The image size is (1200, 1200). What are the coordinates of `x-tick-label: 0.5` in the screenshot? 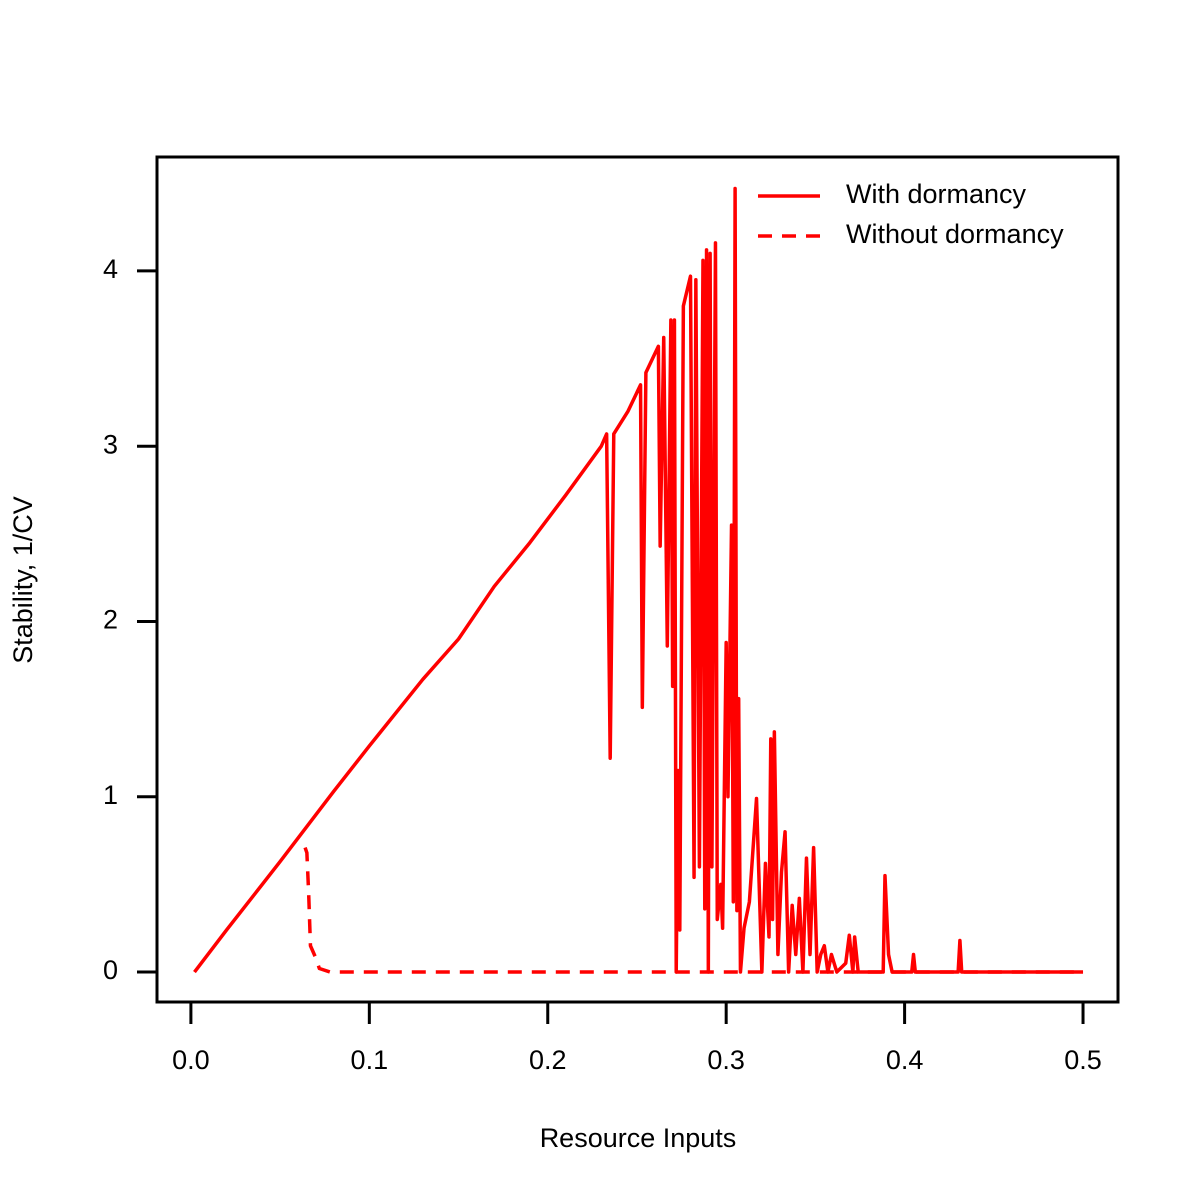 It's located at (1083, 1060).